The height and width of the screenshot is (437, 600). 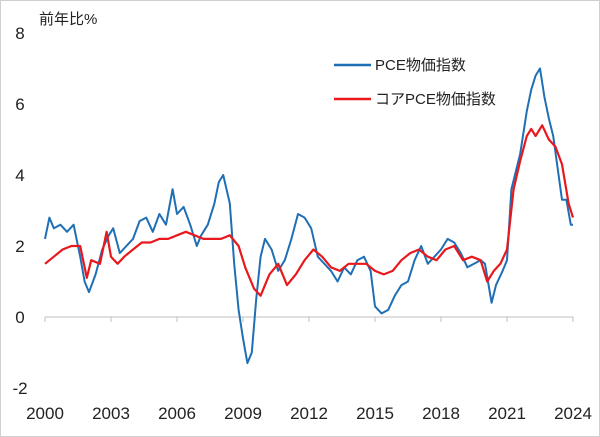 I want to click on y-tick-label: 2, so click(x=19, y=246).